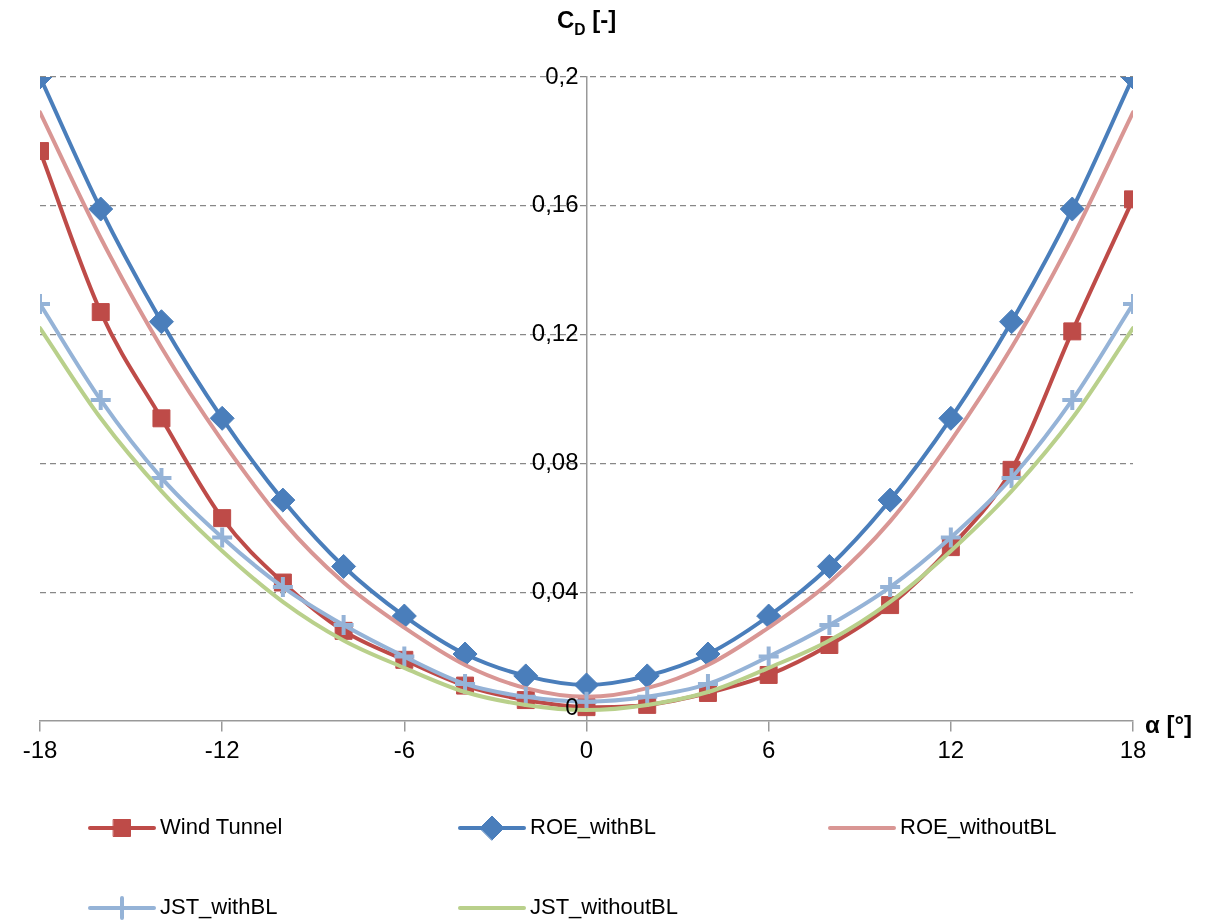  What do you see at coordinates (219, 907) in the screenshot?
I see `legend-label: JST_withBL` at bounding box center [219, 907].